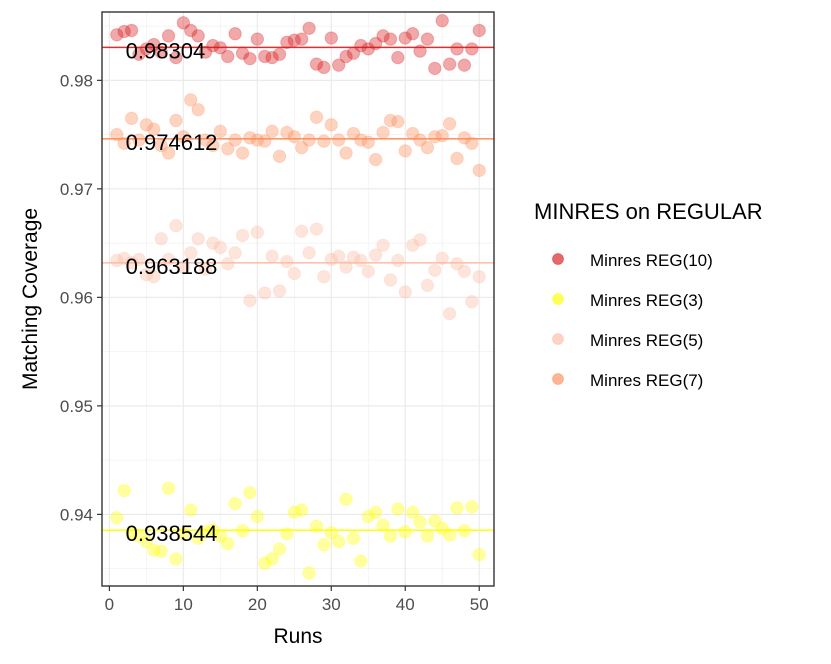 The width and height of the screenshot is (831, 664). Describe the element at coordinates (405, 604) in the screenshot. I see `x-tick-label: 40` at that location.